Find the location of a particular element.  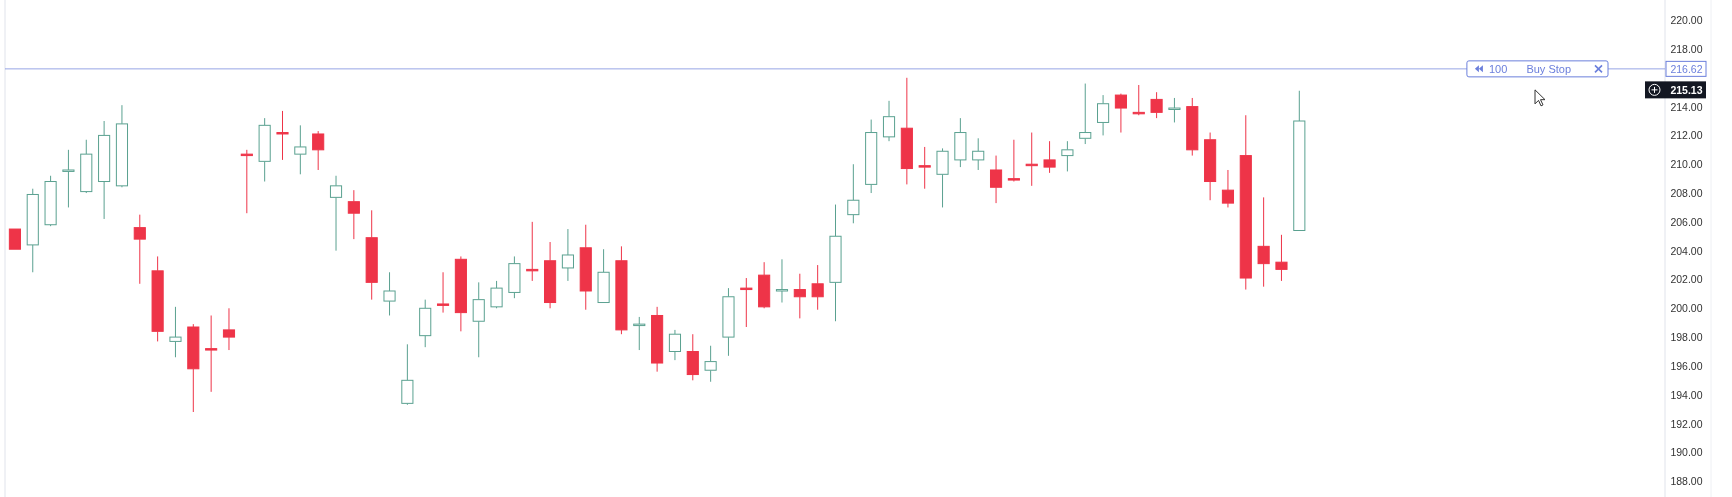

annotation: 100 is located at coordinates (1498, 68).